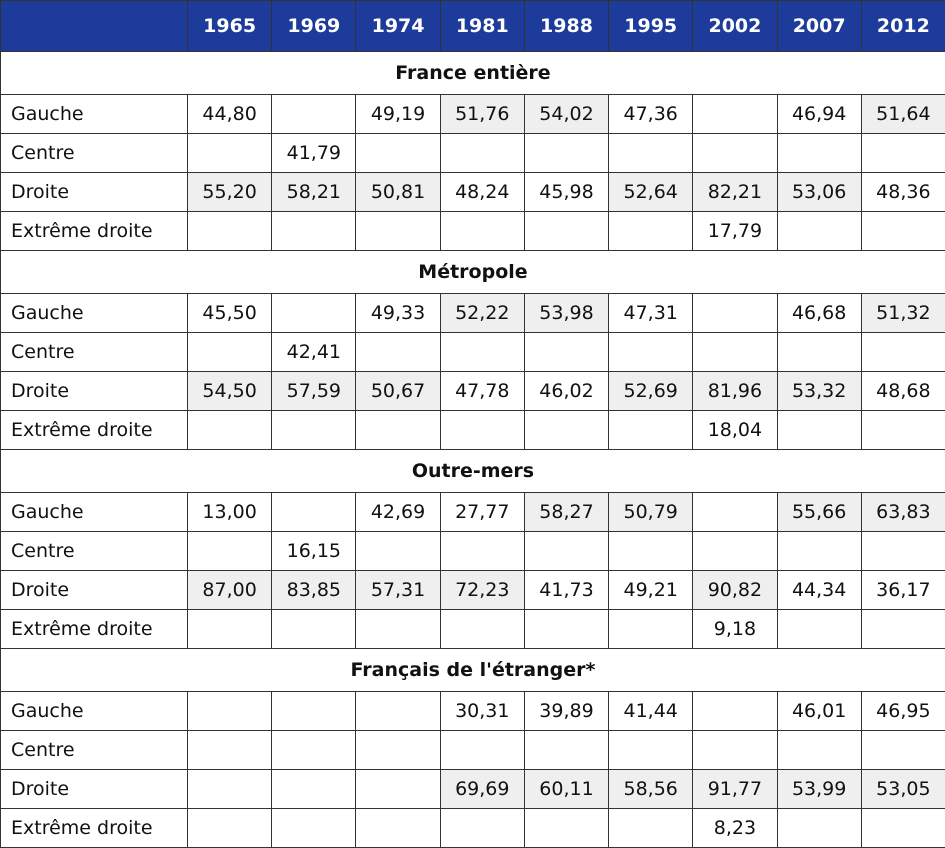  What do you see at coordinates (482, 391) in the screenshot?
I see `value-cell: 47,78` at bounding box center [482, 391].